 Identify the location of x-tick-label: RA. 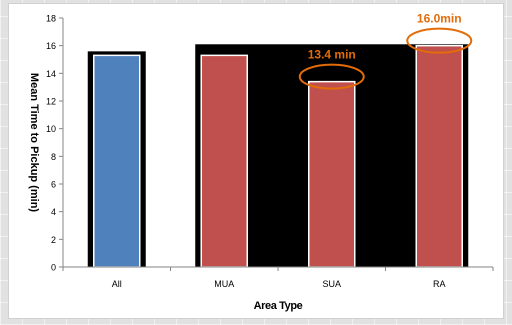
(439, 284).